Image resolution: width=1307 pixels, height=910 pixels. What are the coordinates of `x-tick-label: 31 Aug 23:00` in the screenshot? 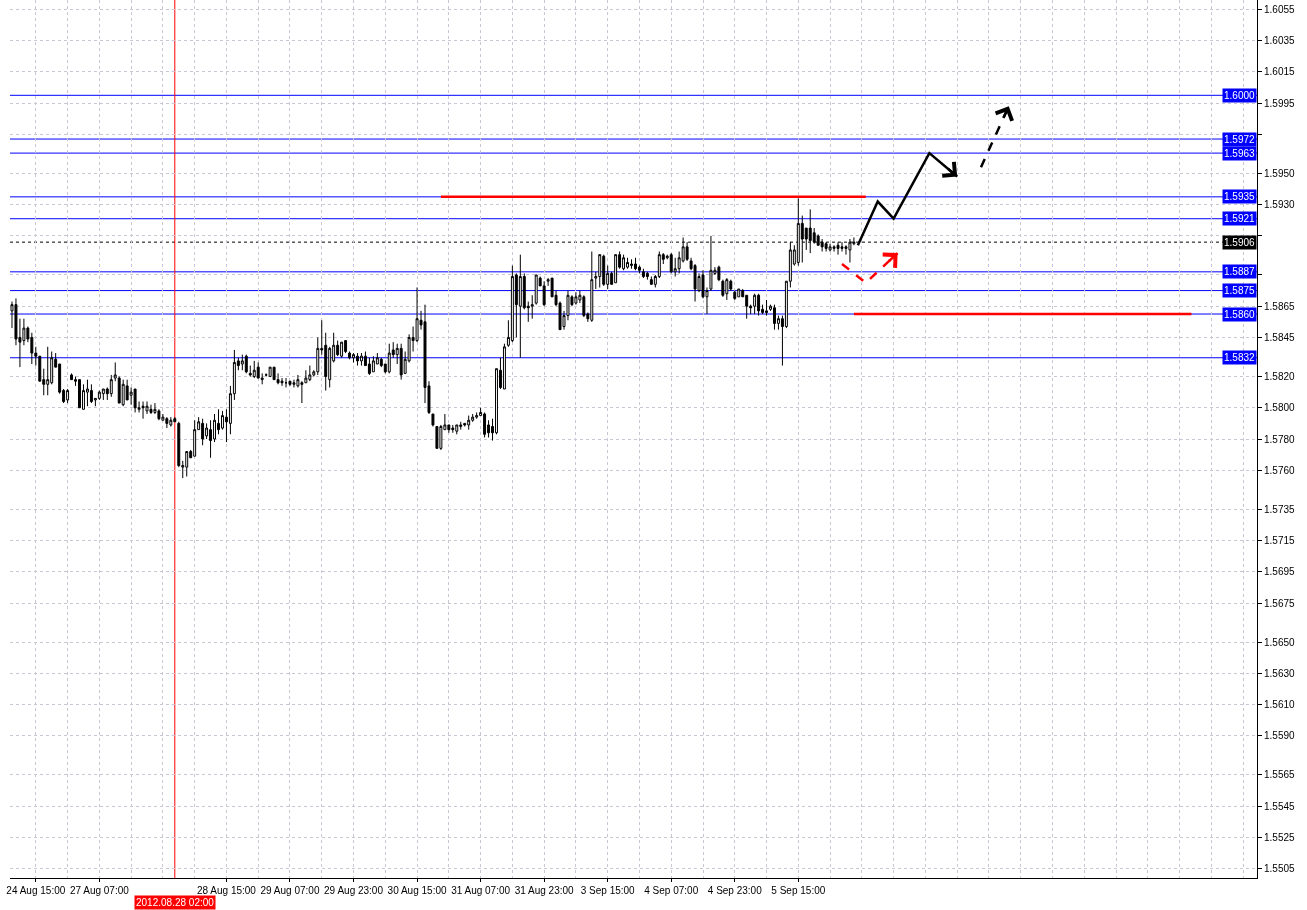 It's located at (544, 890).